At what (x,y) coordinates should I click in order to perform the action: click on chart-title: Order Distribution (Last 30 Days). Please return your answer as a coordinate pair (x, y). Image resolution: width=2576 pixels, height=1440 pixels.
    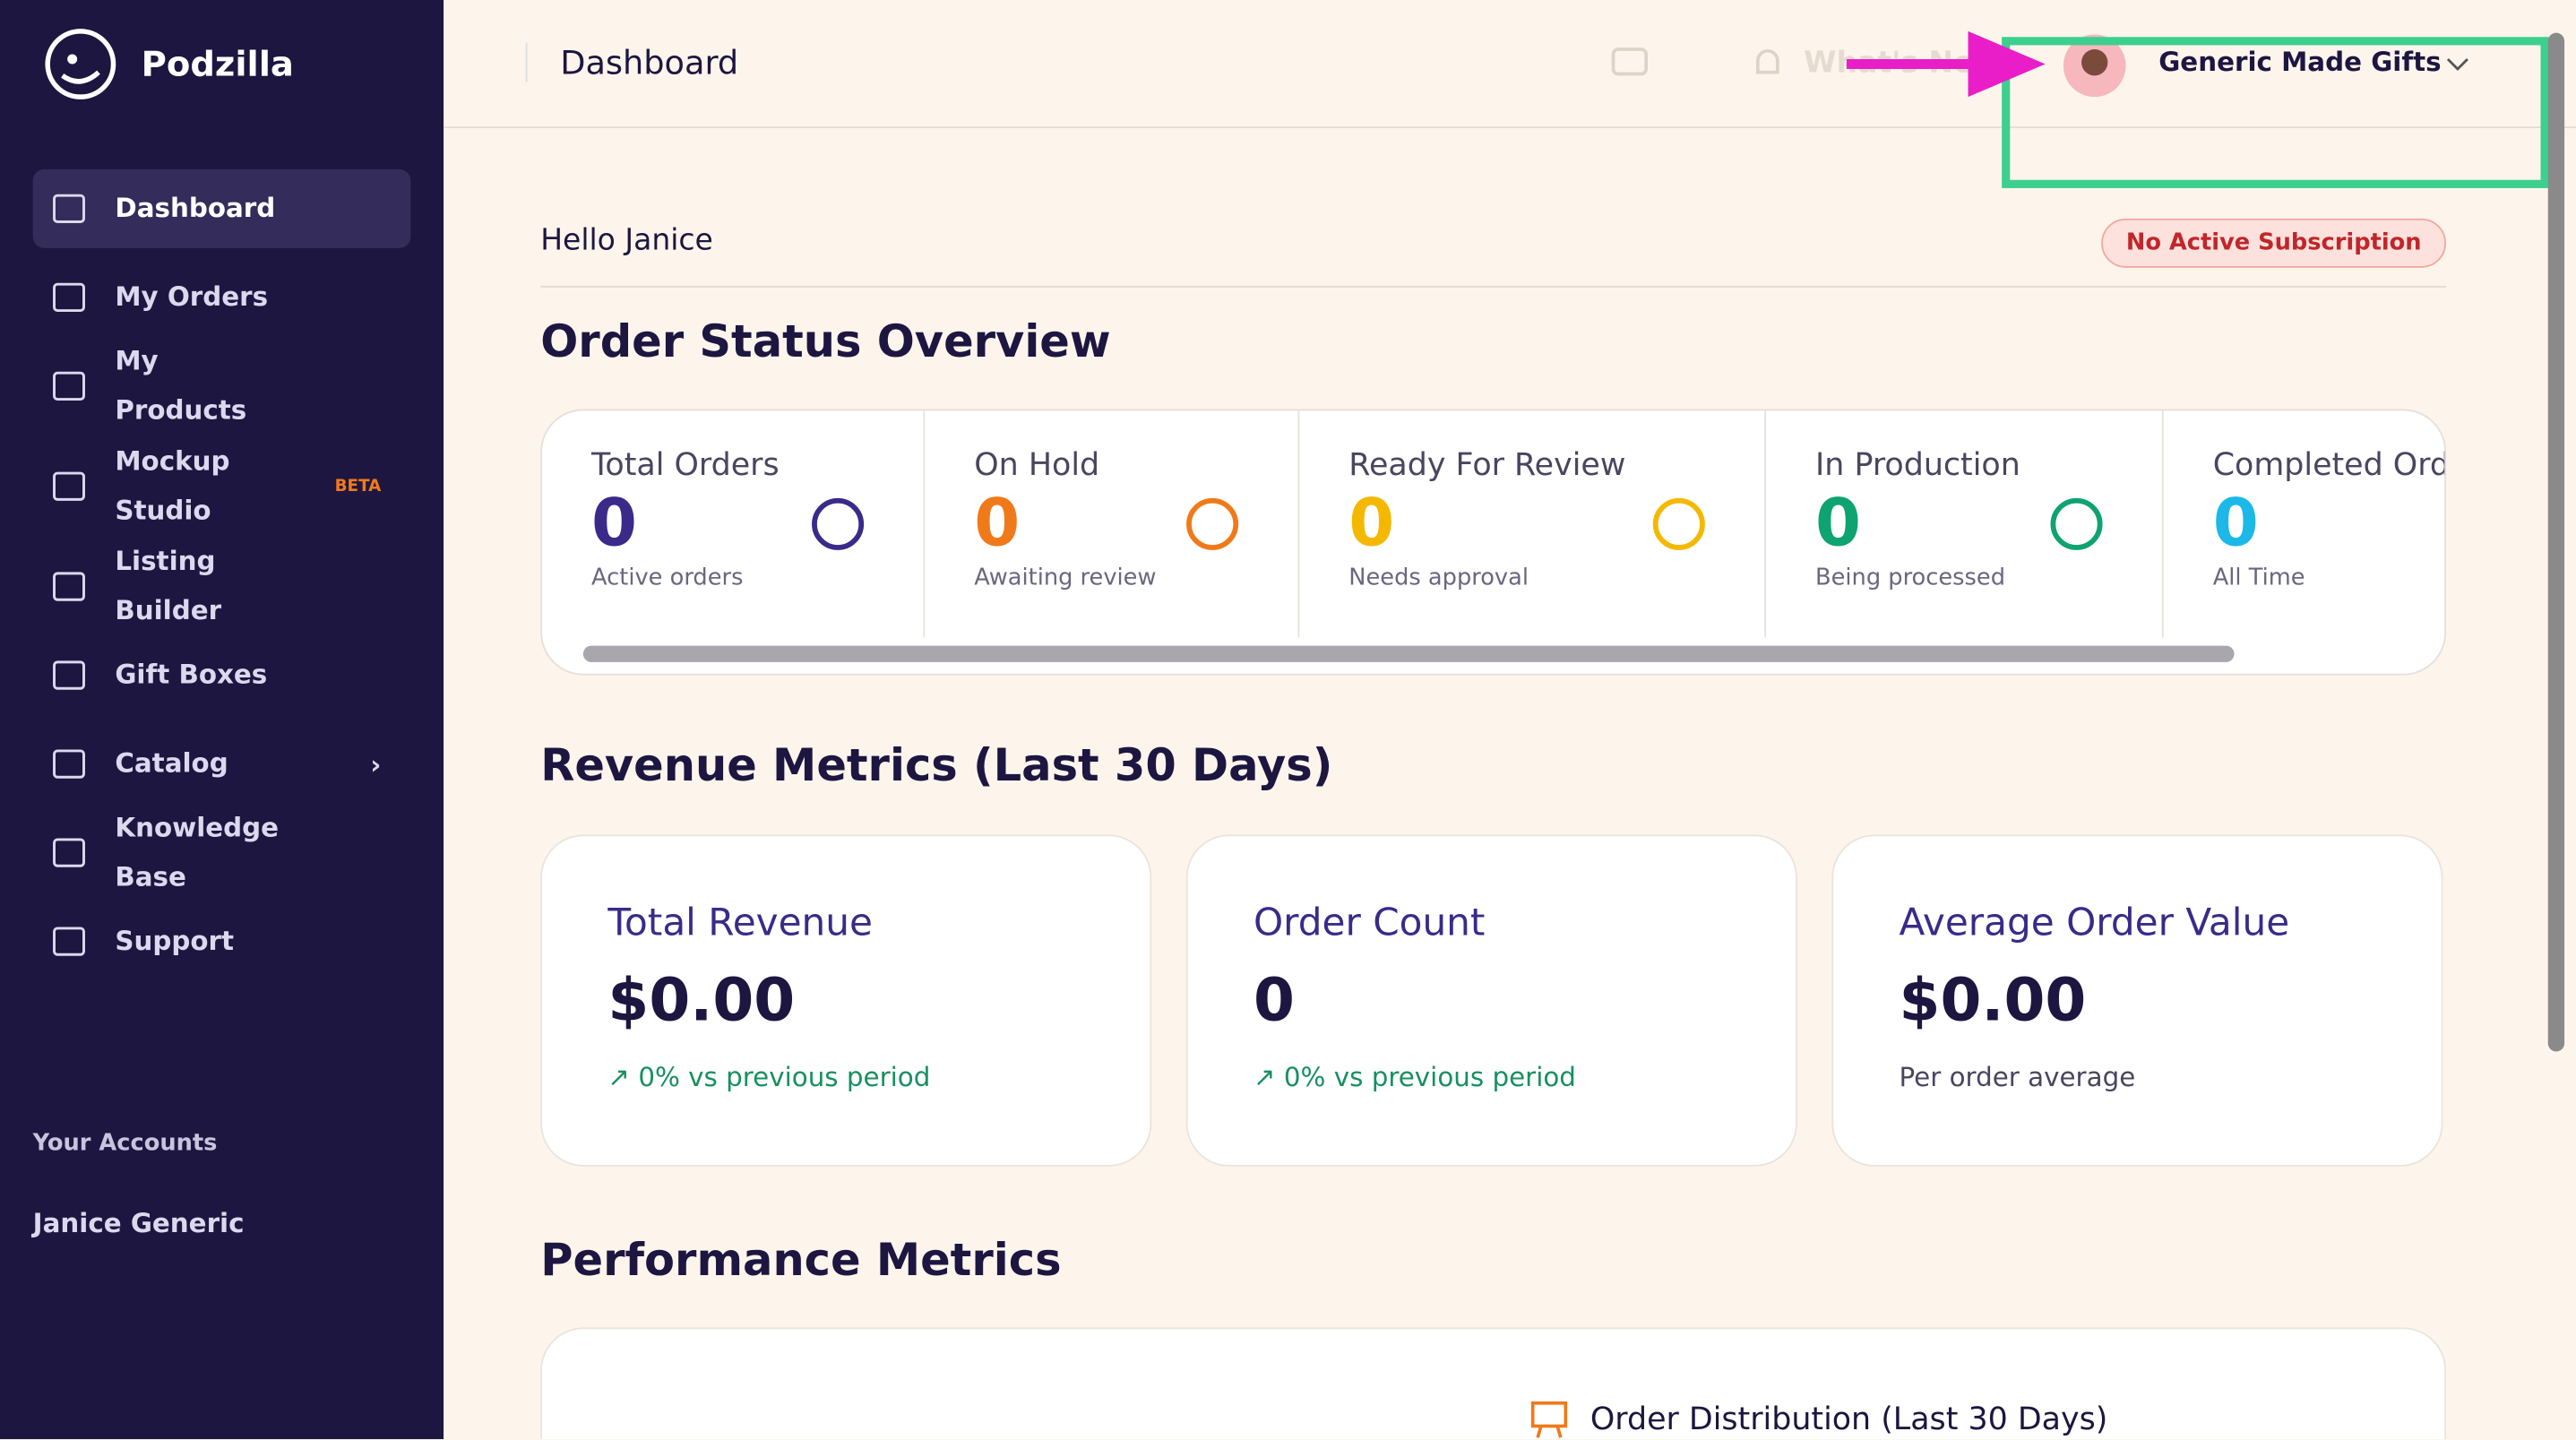
    Looking at the image, I should click on (1849, 1419).